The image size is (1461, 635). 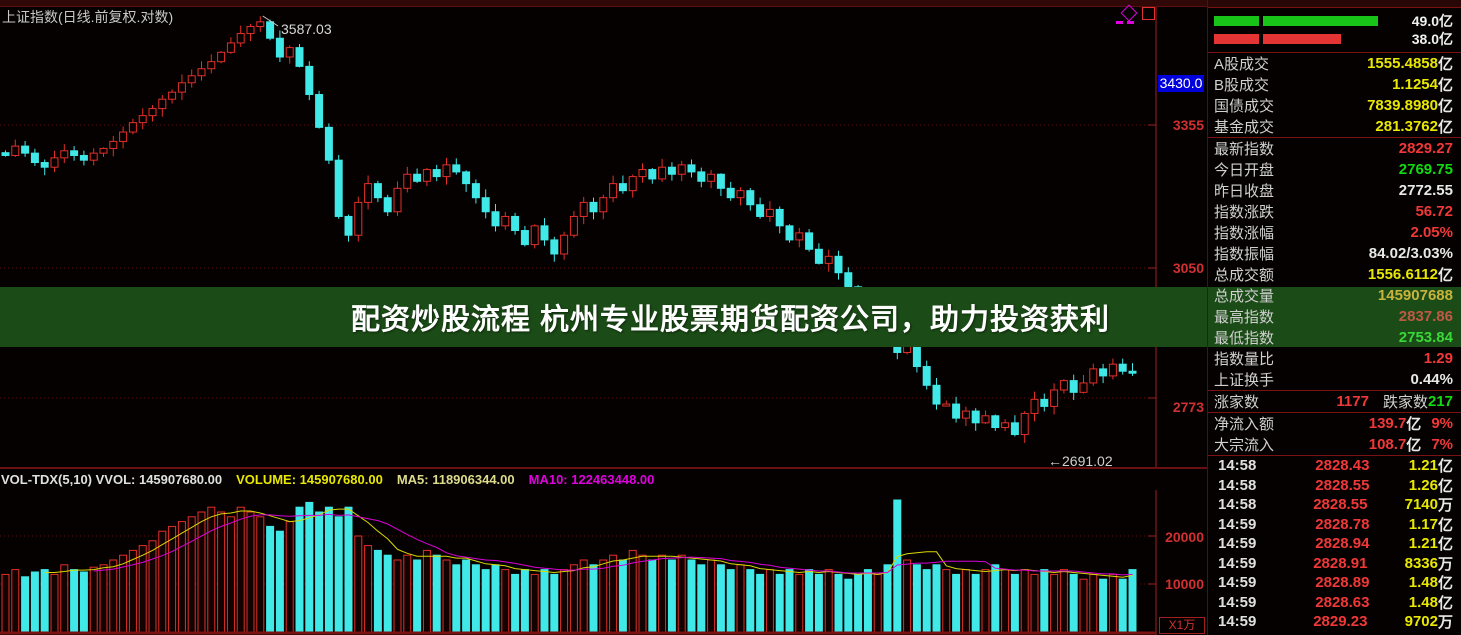 I want to click on bar-value: 49.0亿, so click(x=1432, y=21).